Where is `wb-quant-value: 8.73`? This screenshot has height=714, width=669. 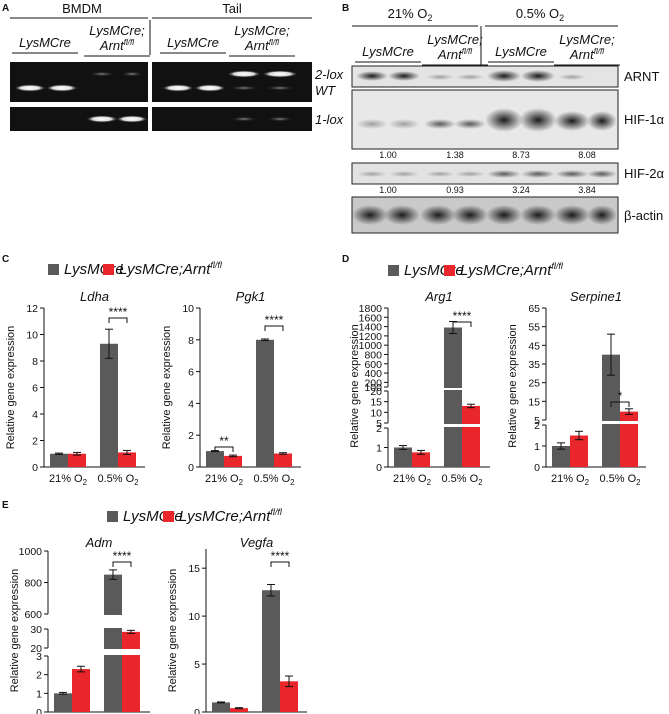 wb-quant-value: 8.73 is located at coordinates (521, 155).